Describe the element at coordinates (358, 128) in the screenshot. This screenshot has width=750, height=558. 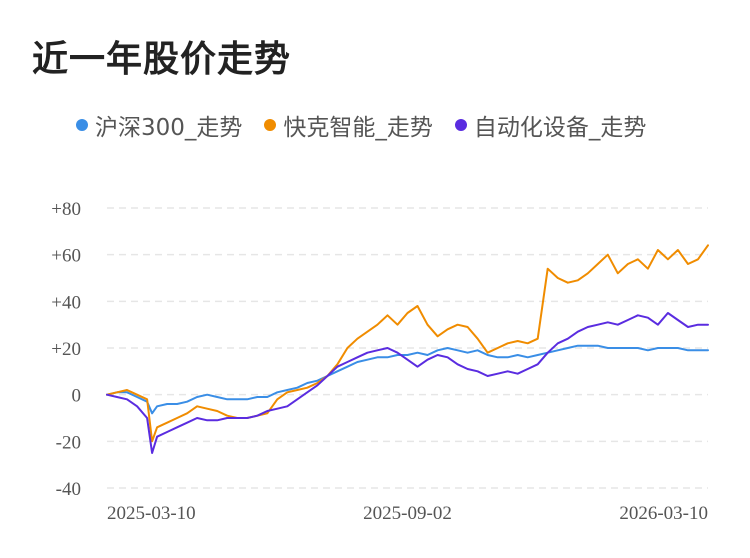
I see `legend-label-kuaike: 快克智能_走势` at that location.